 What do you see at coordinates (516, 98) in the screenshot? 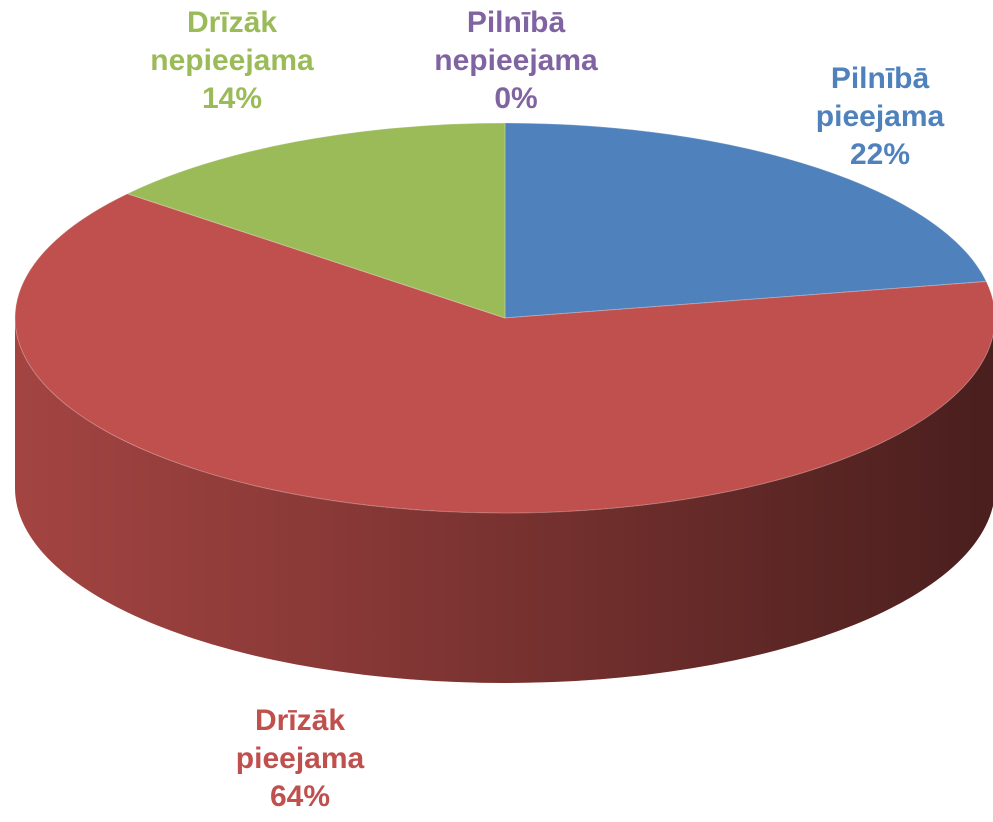
I see `value-label: 0%` at bounding box center [516, 98].